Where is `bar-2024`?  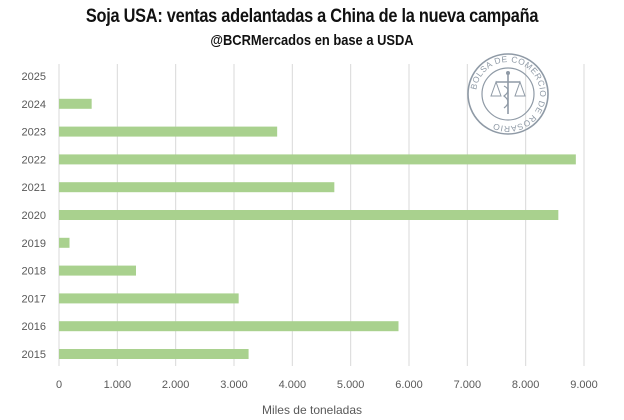
bar-2024 is located at coordinates (75, 103).